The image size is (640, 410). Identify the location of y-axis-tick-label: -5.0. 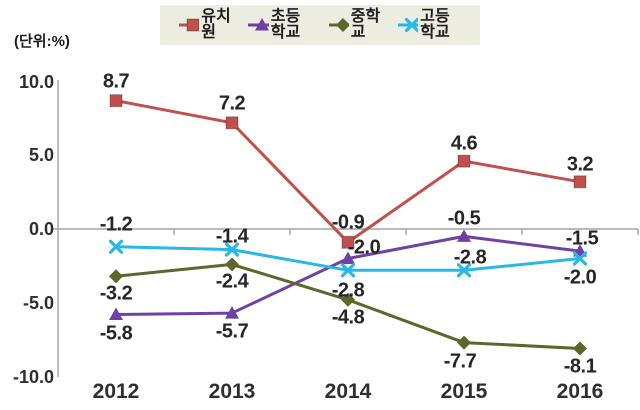
(38, 302).